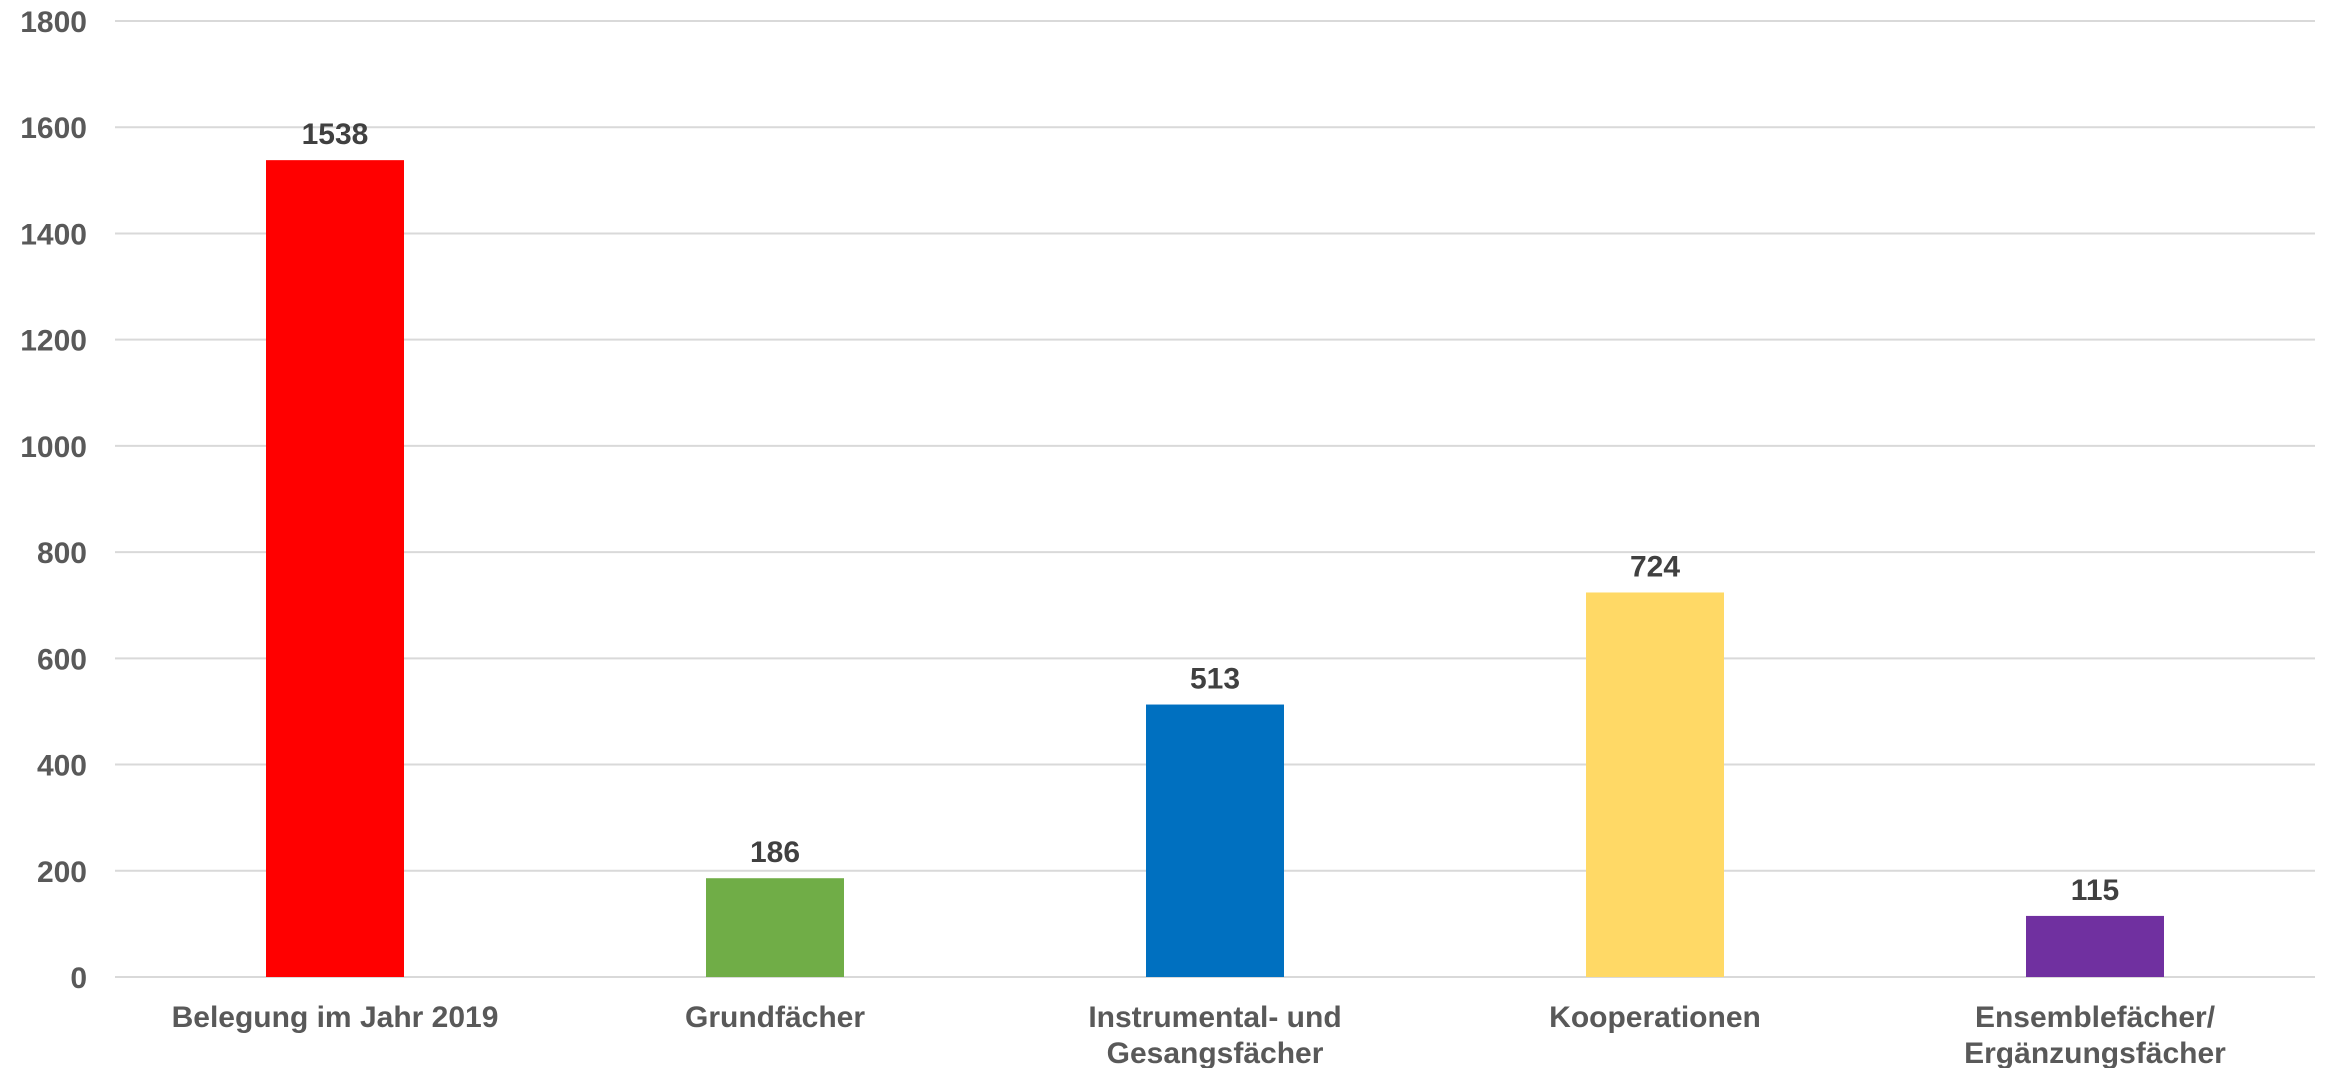  I want to click on y-tick-label: 1200, so click(53, 341).